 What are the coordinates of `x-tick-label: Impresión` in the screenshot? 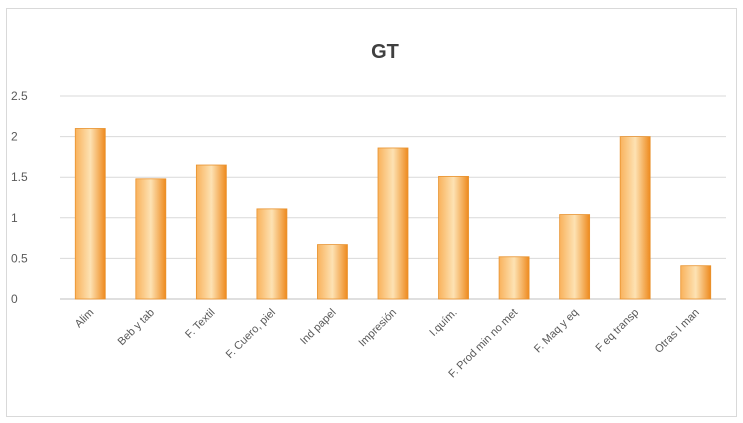 It's located at (377, 328).